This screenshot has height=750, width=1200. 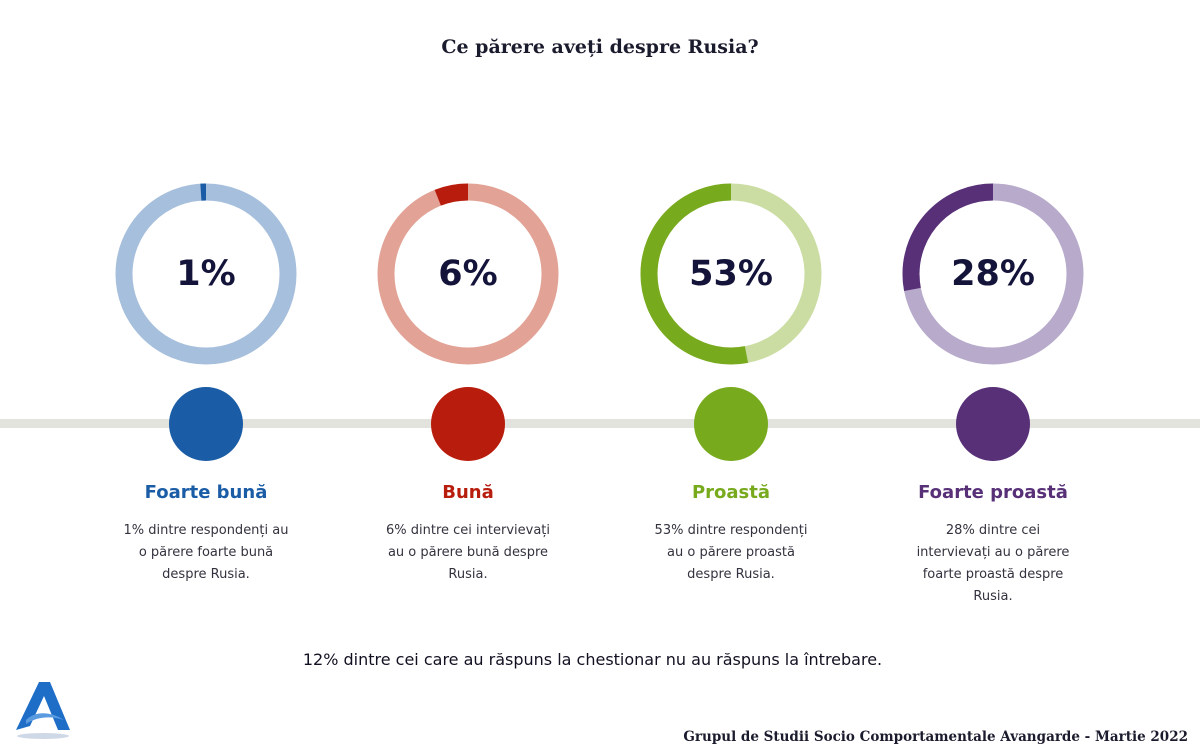 What do you see at coordinates (600, 47) in the screenshot?
I see `chart-title: Ce părere aveți despre Rusia?` at bounding box center [600, 47].